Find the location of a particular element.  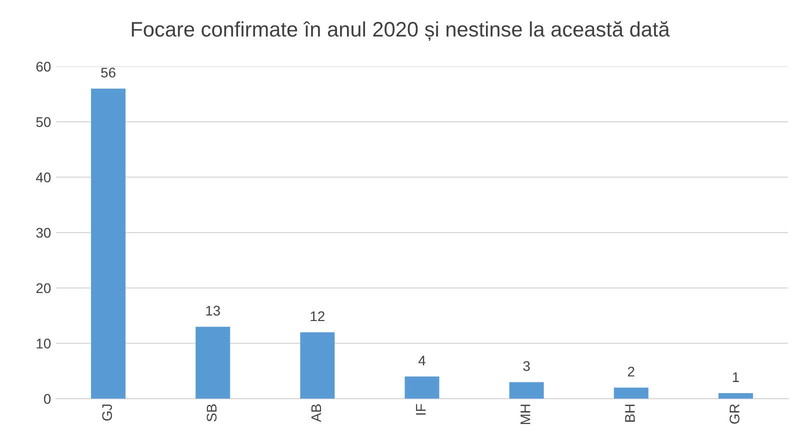

x-tick-label: GR is located at coordinates (735, 414).